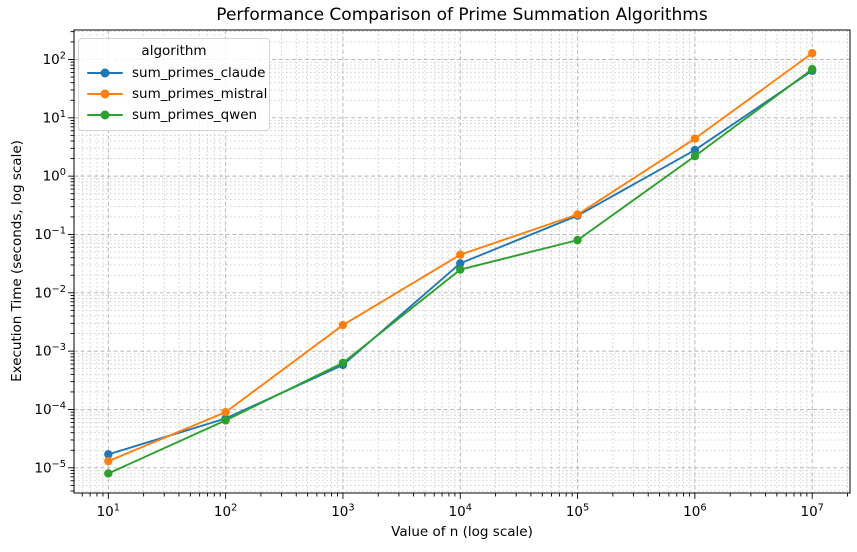  I want to click on x-tick-label: 10⁵, so click(577, 512).